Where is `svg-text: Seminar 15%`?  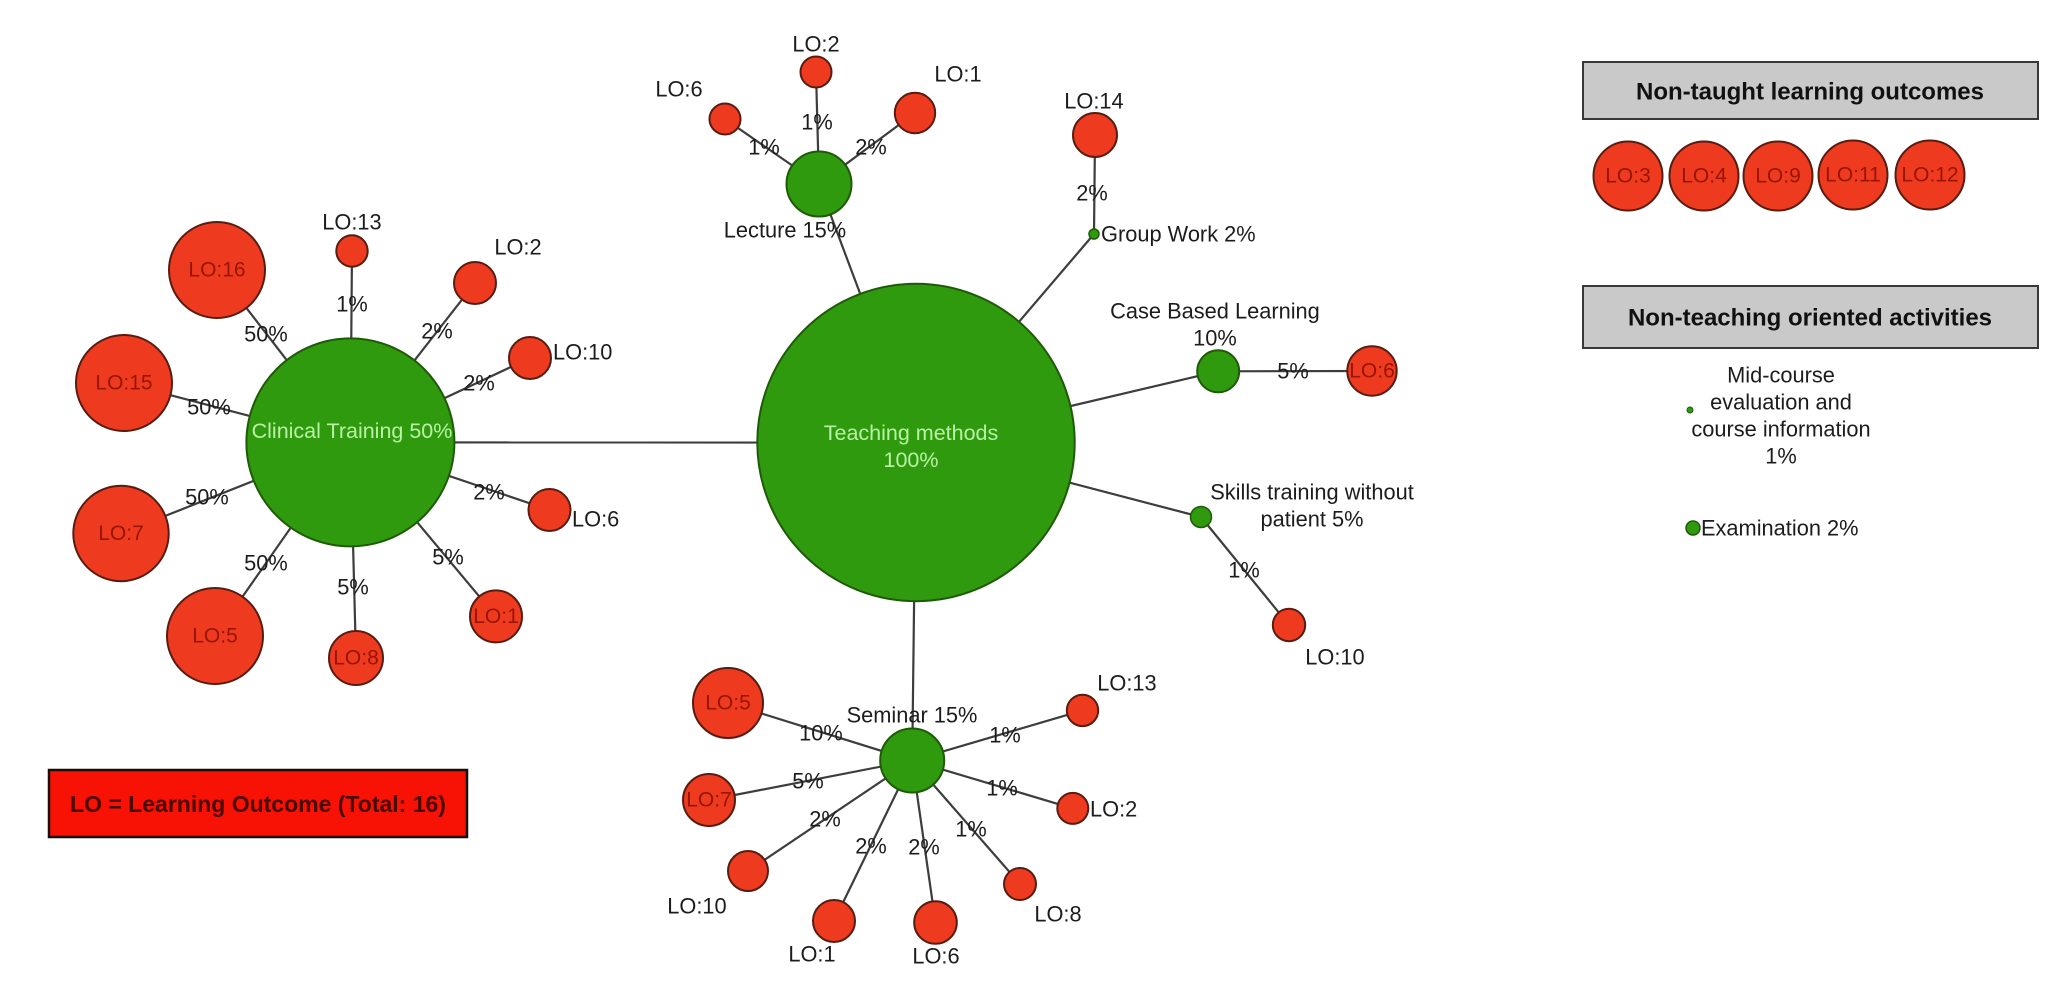 svg-text: Seminar 15% is located at coordinates (912, 715).